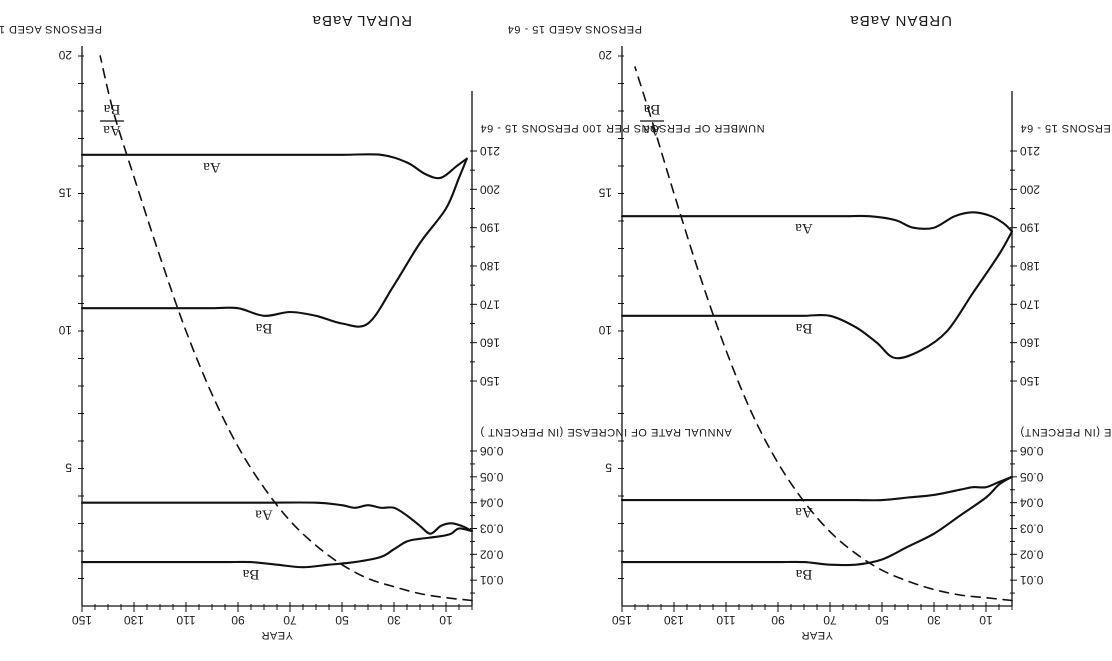 This screenshot has width=1112, height=661. What do you see at coordinates (1066, 432) in the screenshot?
I see `rate-axis-title: ANNUAL RATE OF INCREASE (IN PERCENT)` at bounding box center [1066, 432].